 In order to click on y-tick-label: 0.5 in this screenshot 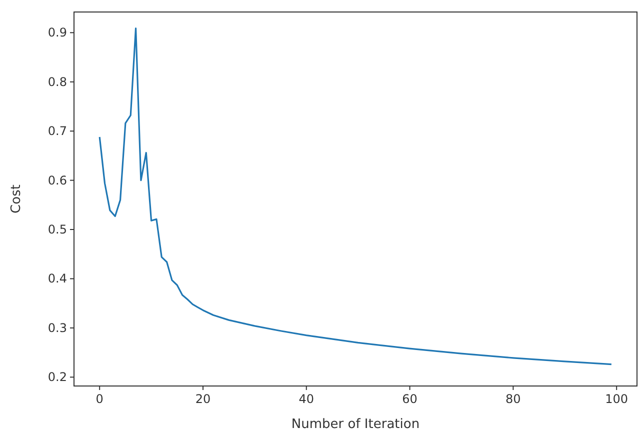, I will do `click(57, 229)`.